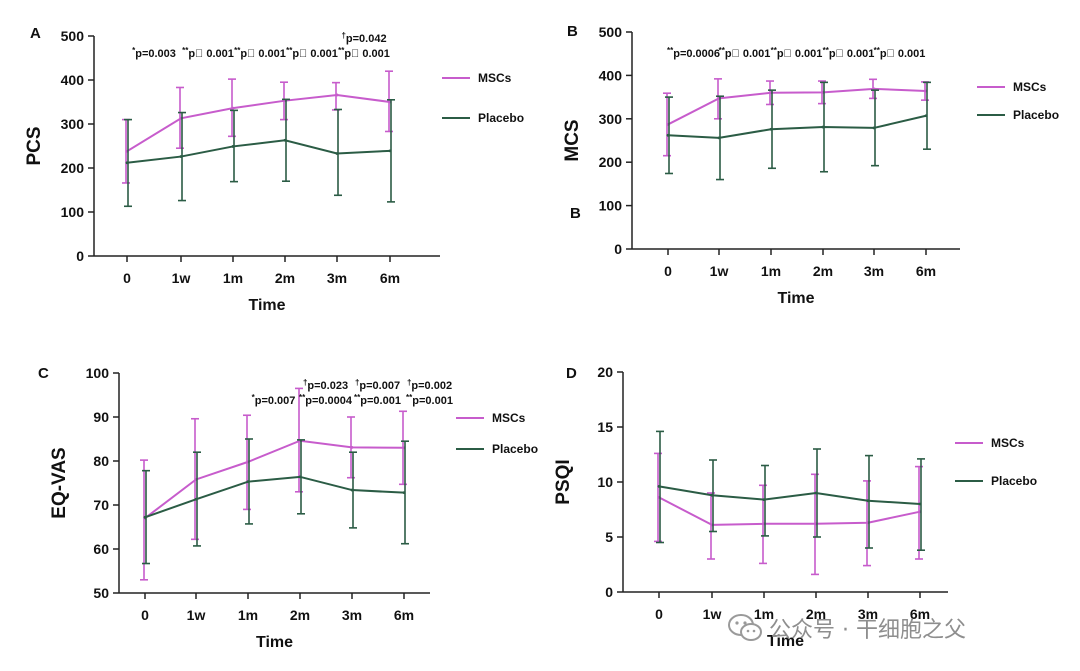  Describe the element at coordinates (846, 628) in the screenshot. I see `watermark: 公众号 · 干细胞之父` at that location.